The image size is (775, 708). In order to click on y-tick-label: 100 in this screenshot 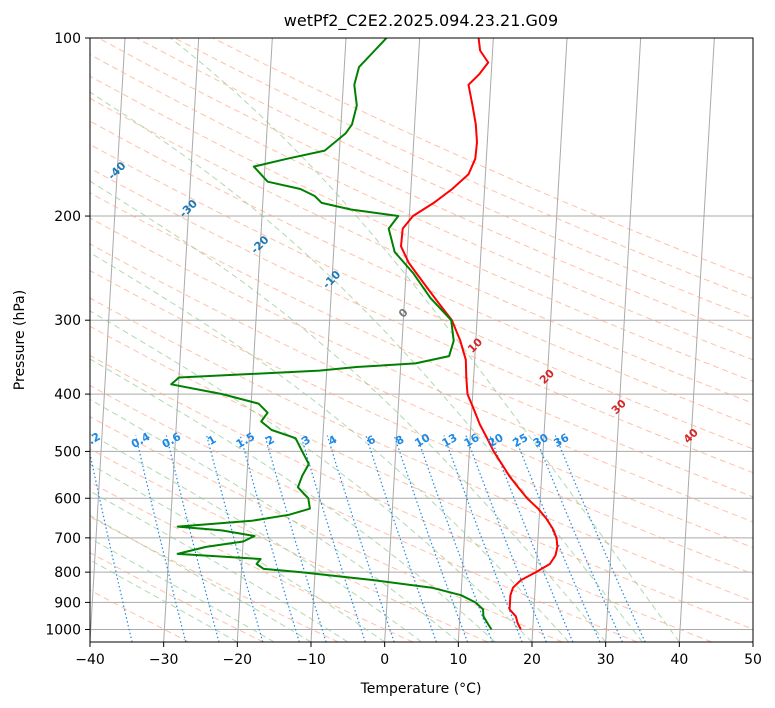, I will do `click(67, 39)`.